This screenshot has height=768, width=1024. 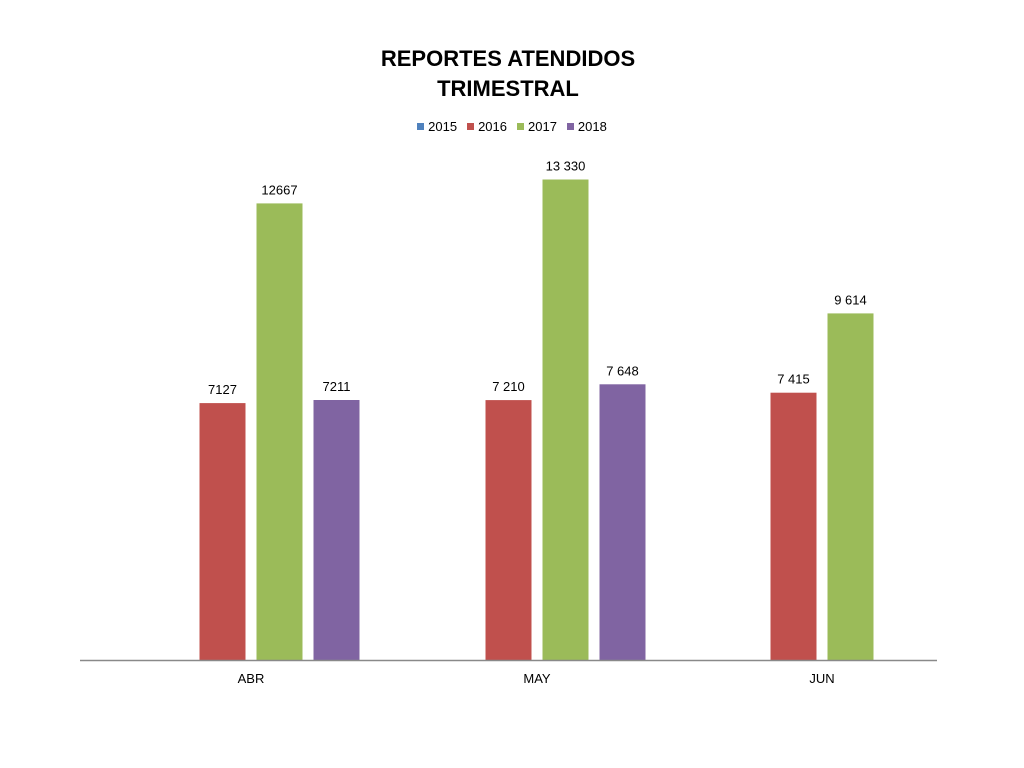 I want to click on data-label-MAY-2017: 13 330, so click(x=566, y=166).